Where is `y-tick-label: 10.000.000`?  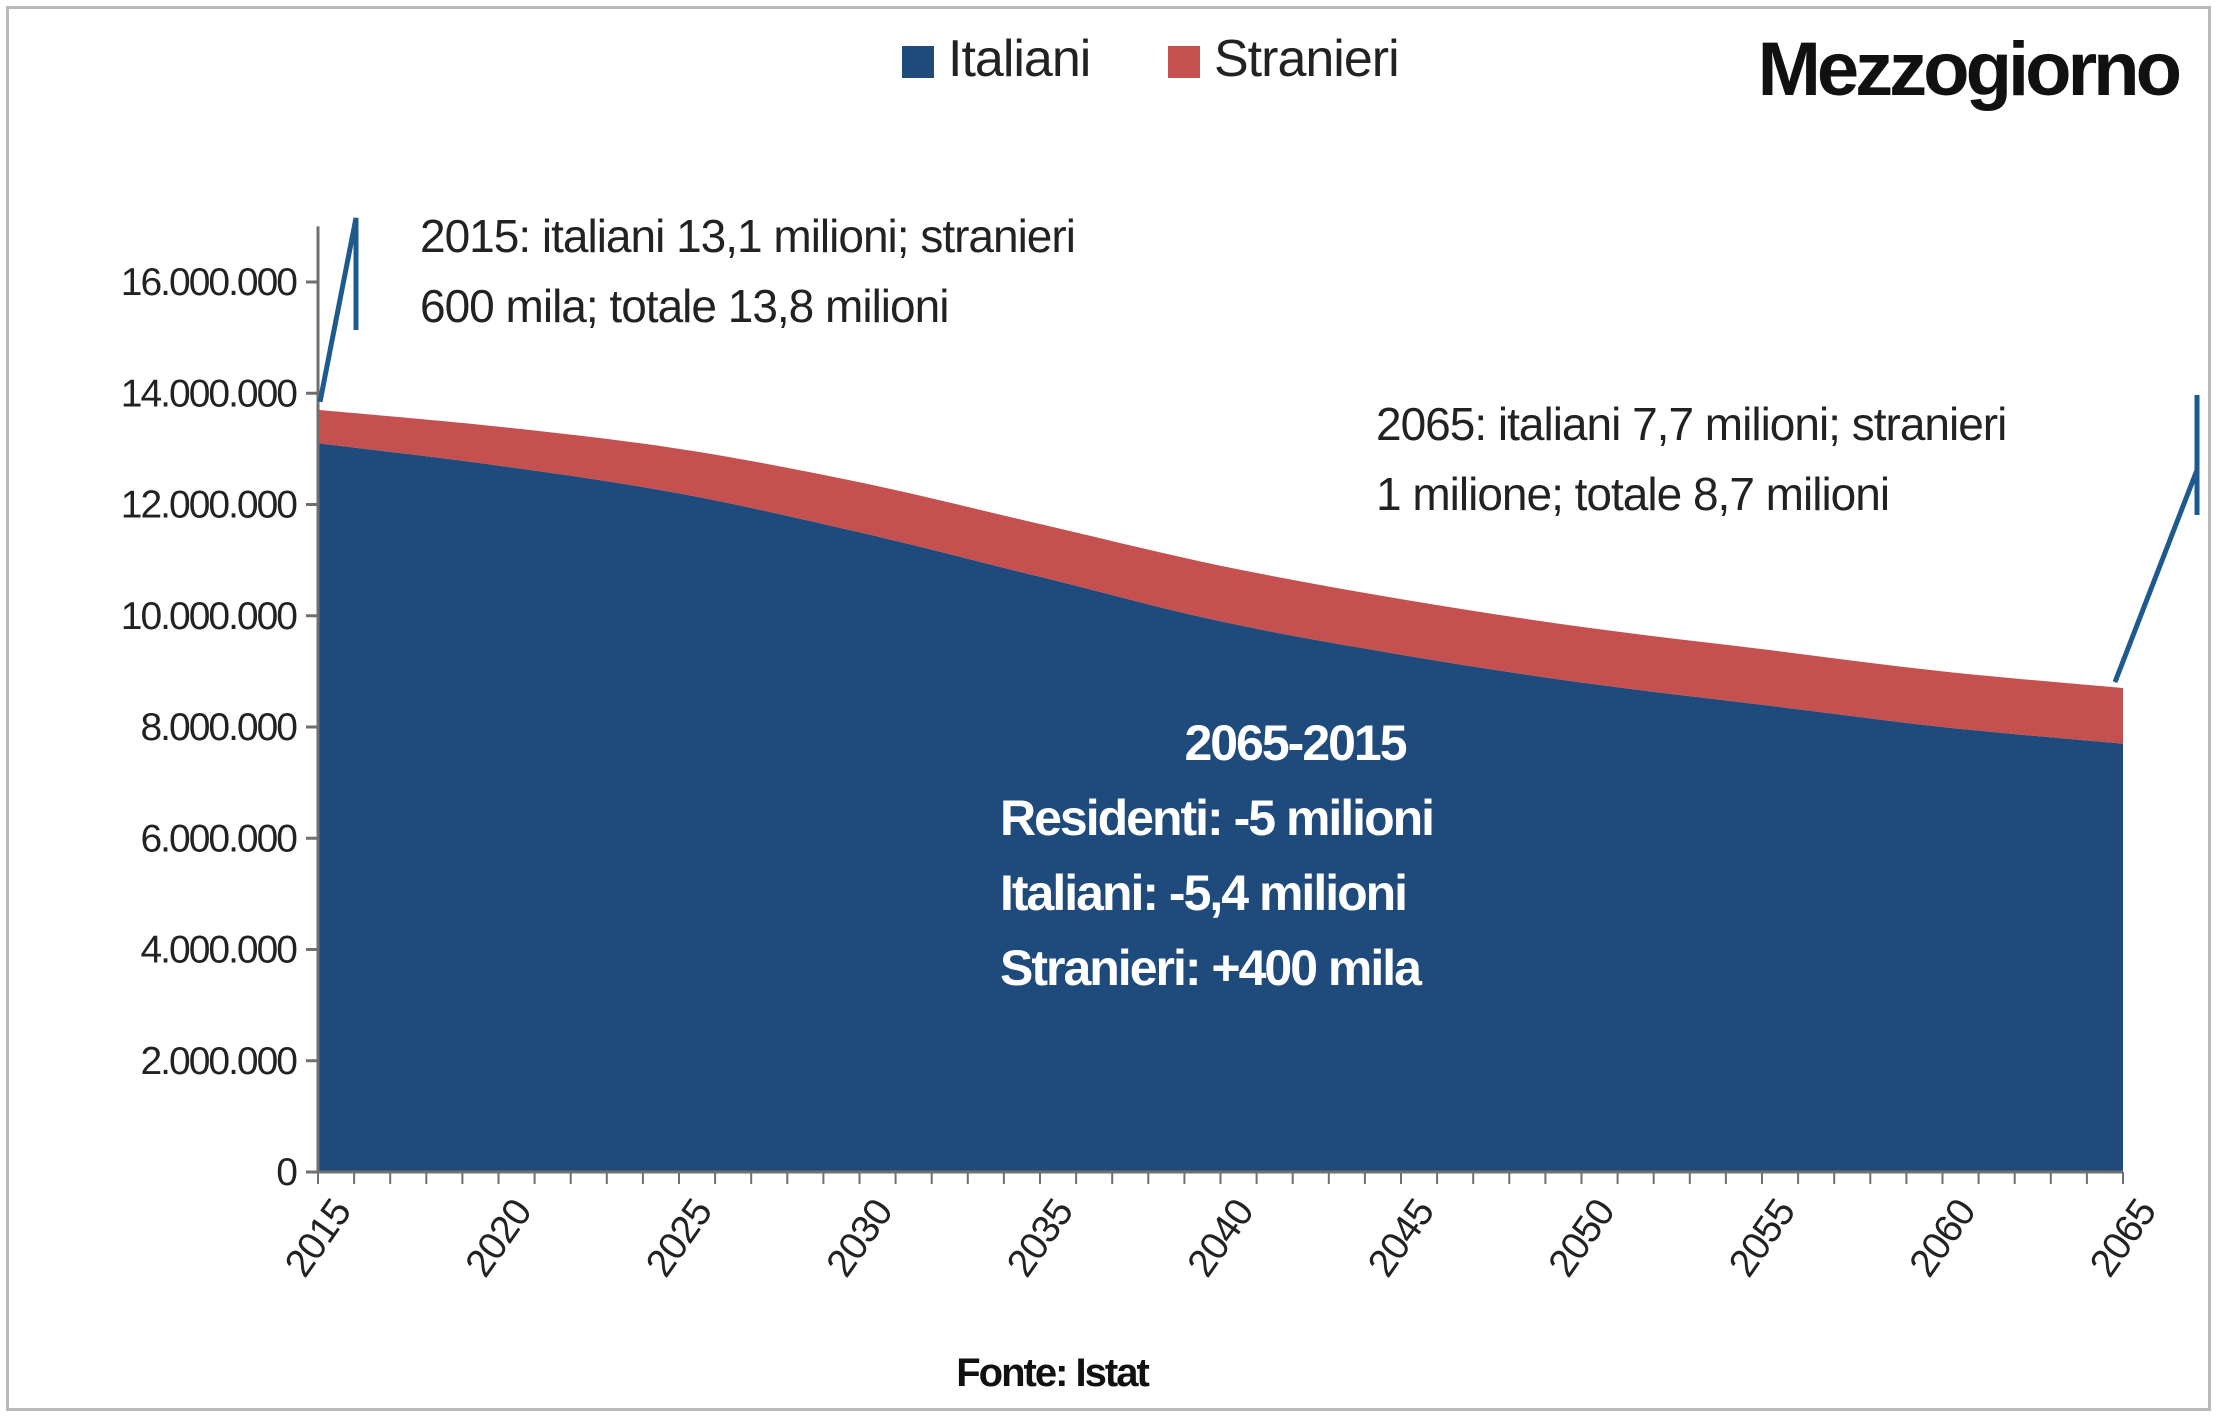
y-tick-label: 10.000.000 is located at coordinates (209, 616).